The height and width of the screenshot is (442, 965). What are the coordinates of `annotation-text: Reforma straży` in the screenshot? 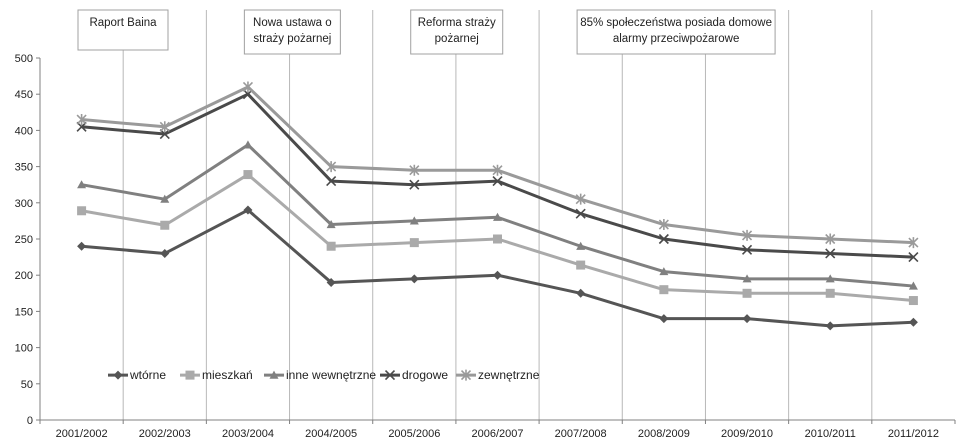 It's located at (457, 23).